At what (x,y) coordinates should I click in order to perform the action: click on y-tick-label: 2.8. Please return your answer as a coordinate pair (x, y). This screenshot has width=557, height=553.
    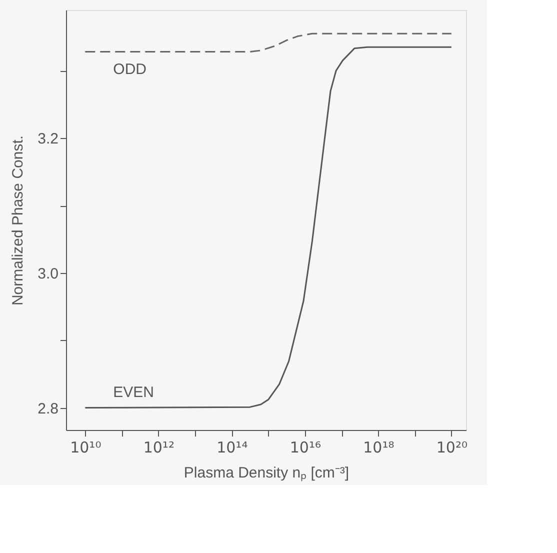
    Looking at the image, I should click on (48, 409).